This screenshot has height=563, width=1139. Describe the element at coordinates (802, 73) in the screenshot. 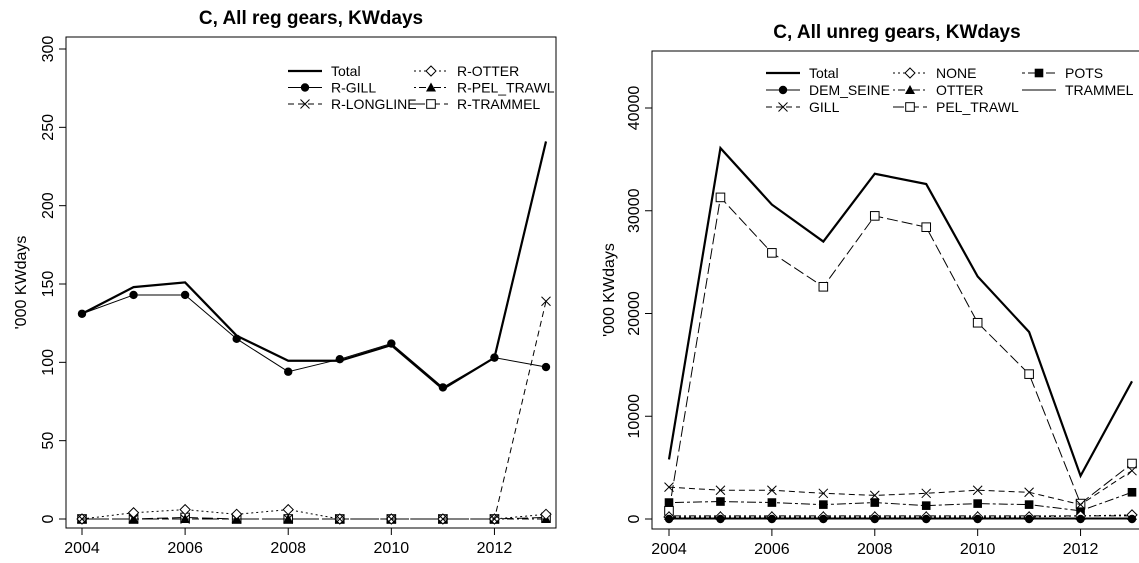

I see `right-legend-item-total: Total` at that location.